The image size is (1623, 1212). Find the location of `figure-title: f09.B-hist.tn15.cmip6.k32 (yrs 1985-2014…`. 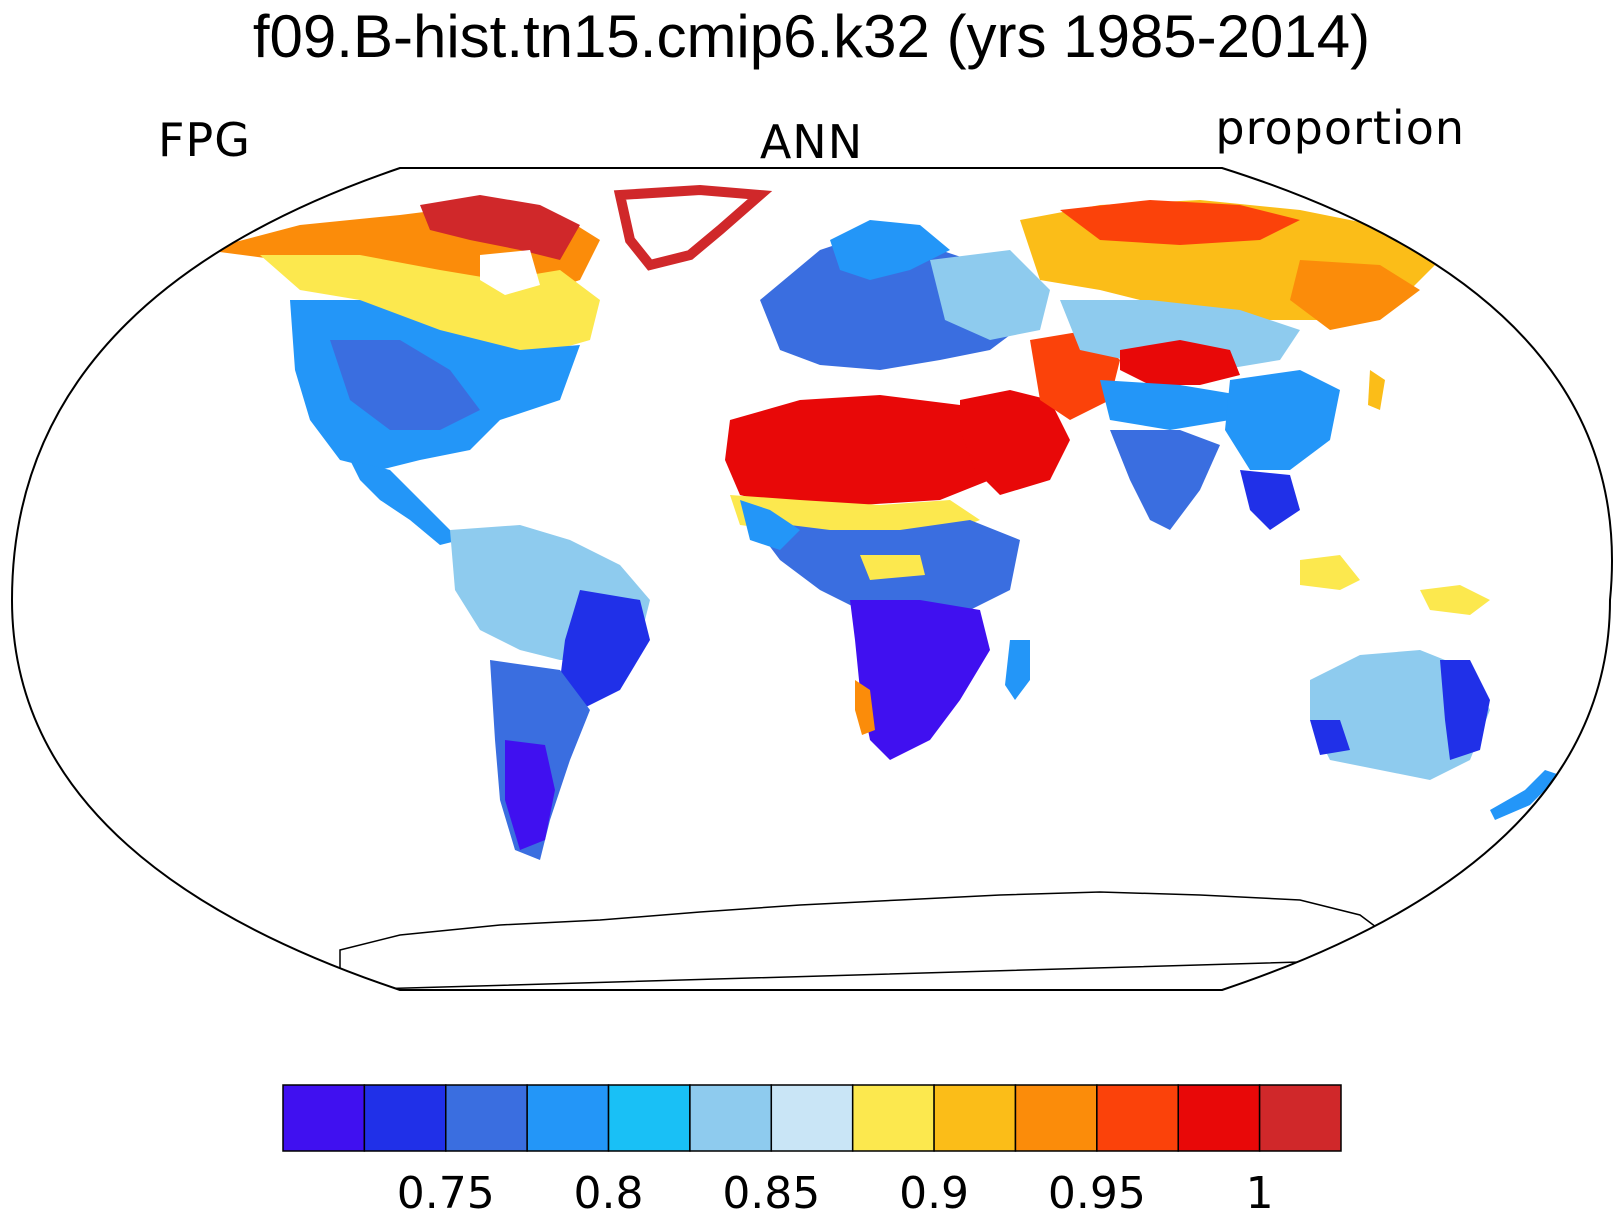

figure-title: f09.B-hist.tn15.cmip6.k32 (yrs 1985-2014… is located at coordinates (811, 36).